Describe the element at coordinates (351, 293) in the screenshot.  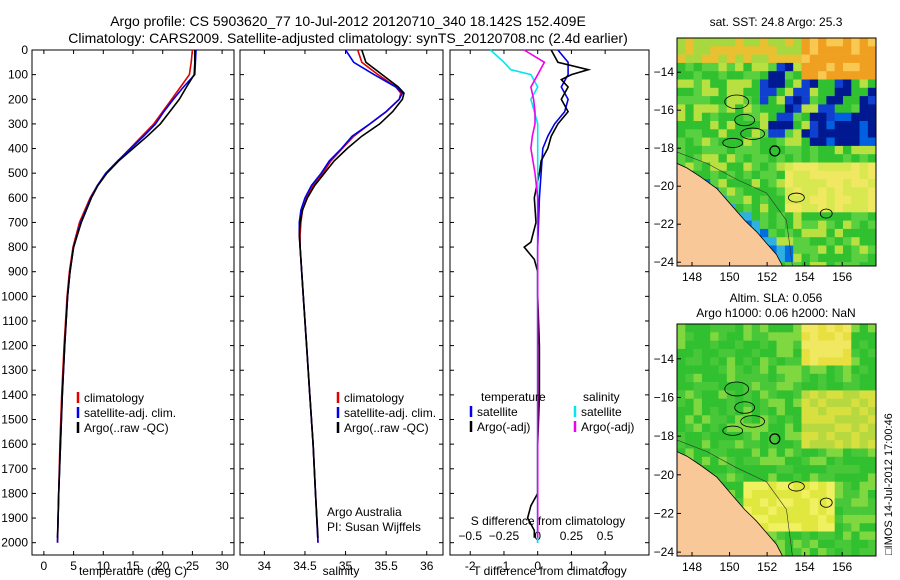
I see `series-line-argo-raw-qc-` at that location.